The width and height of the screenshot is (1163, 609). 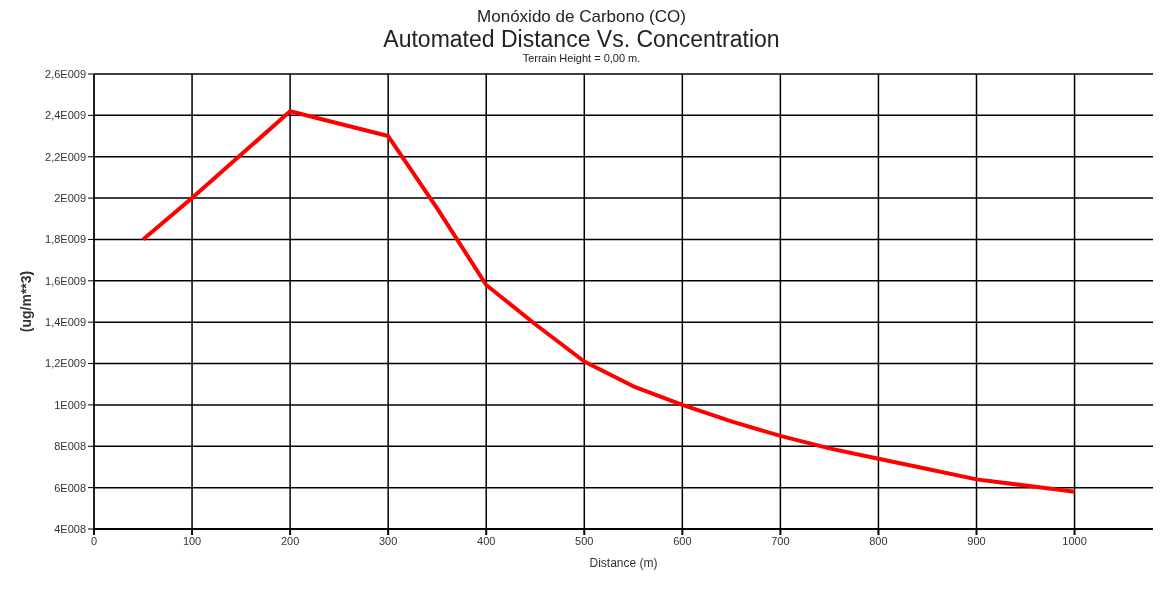 What do you see at coordinates (70, 404) in the screenshot?
I see `y-tick-label: 1E009` at bounding box center [70, 404].